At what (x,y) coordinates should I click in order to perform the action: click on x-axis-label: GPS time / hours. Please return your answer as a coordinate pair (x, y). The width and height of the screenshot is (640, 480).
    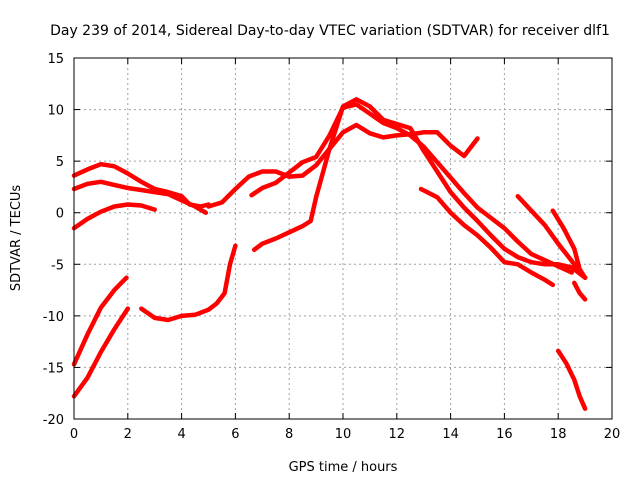
    Looking at the image, I should click on (343, 467).